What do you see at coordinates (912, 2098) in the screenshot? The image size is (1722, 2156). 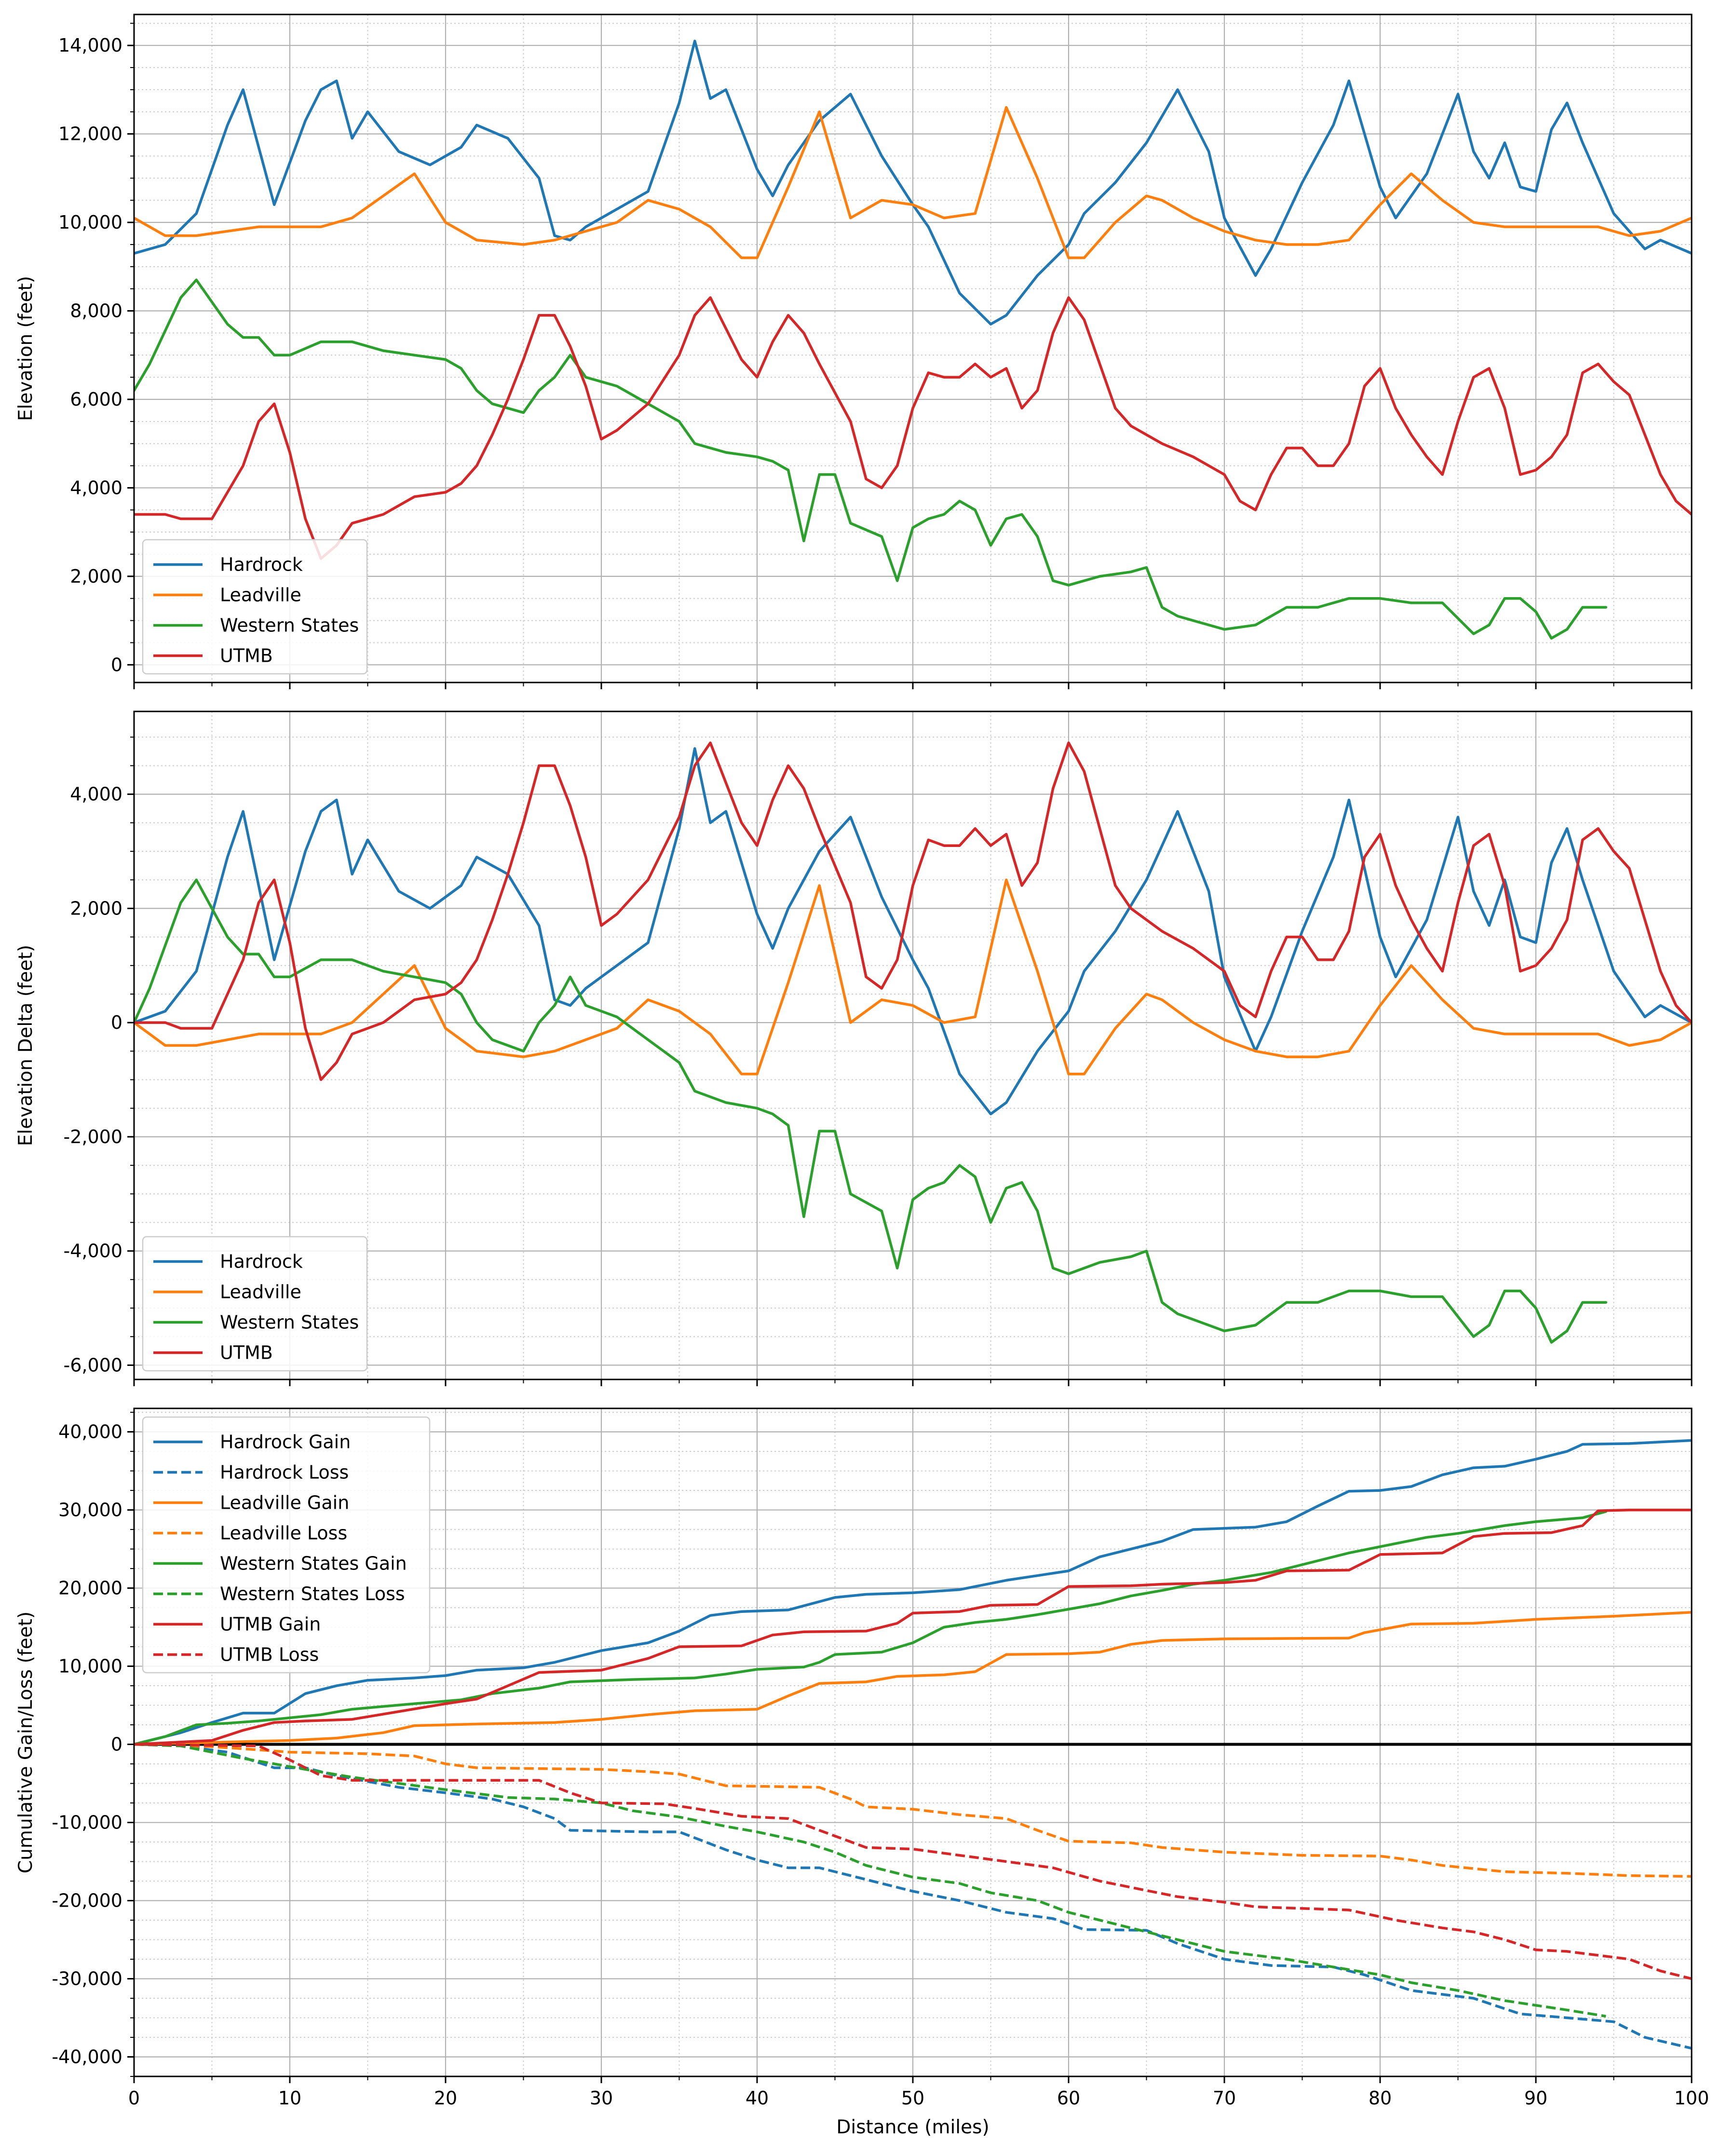 I see `x-tick-label: 50` at bounding box center [912, 2098].